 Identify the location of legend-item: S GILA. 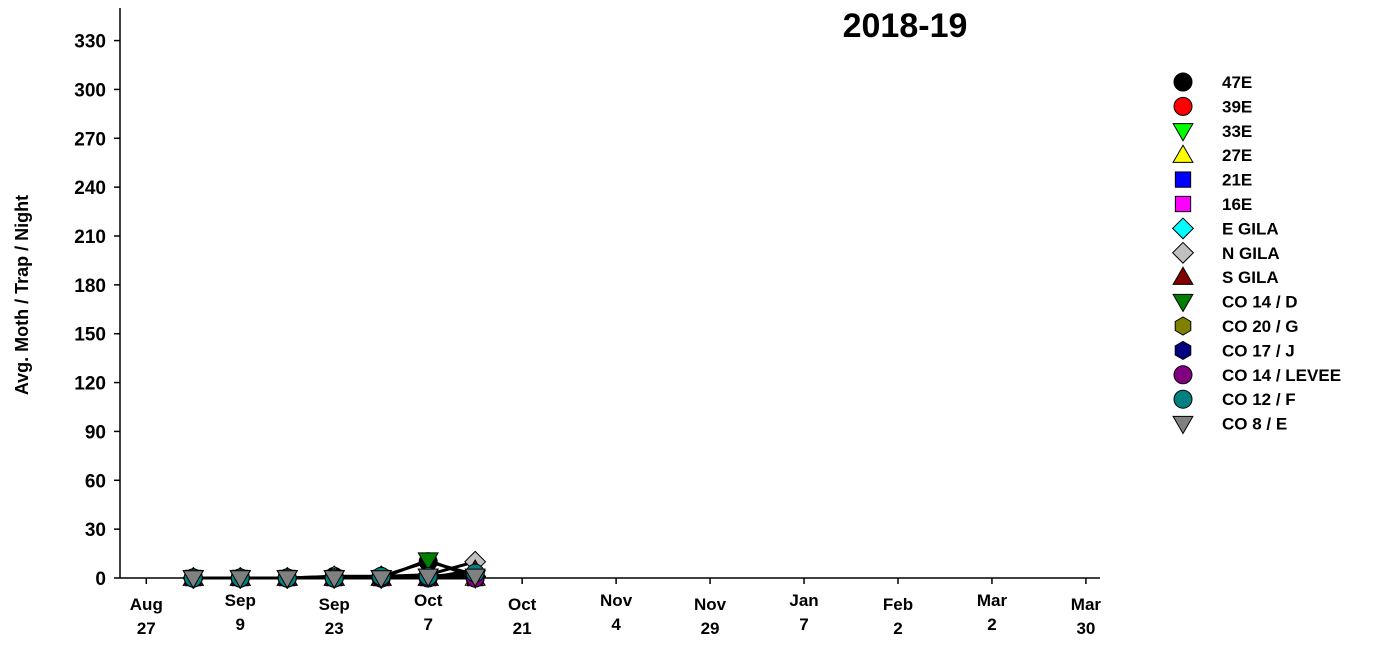
(1225, 276).